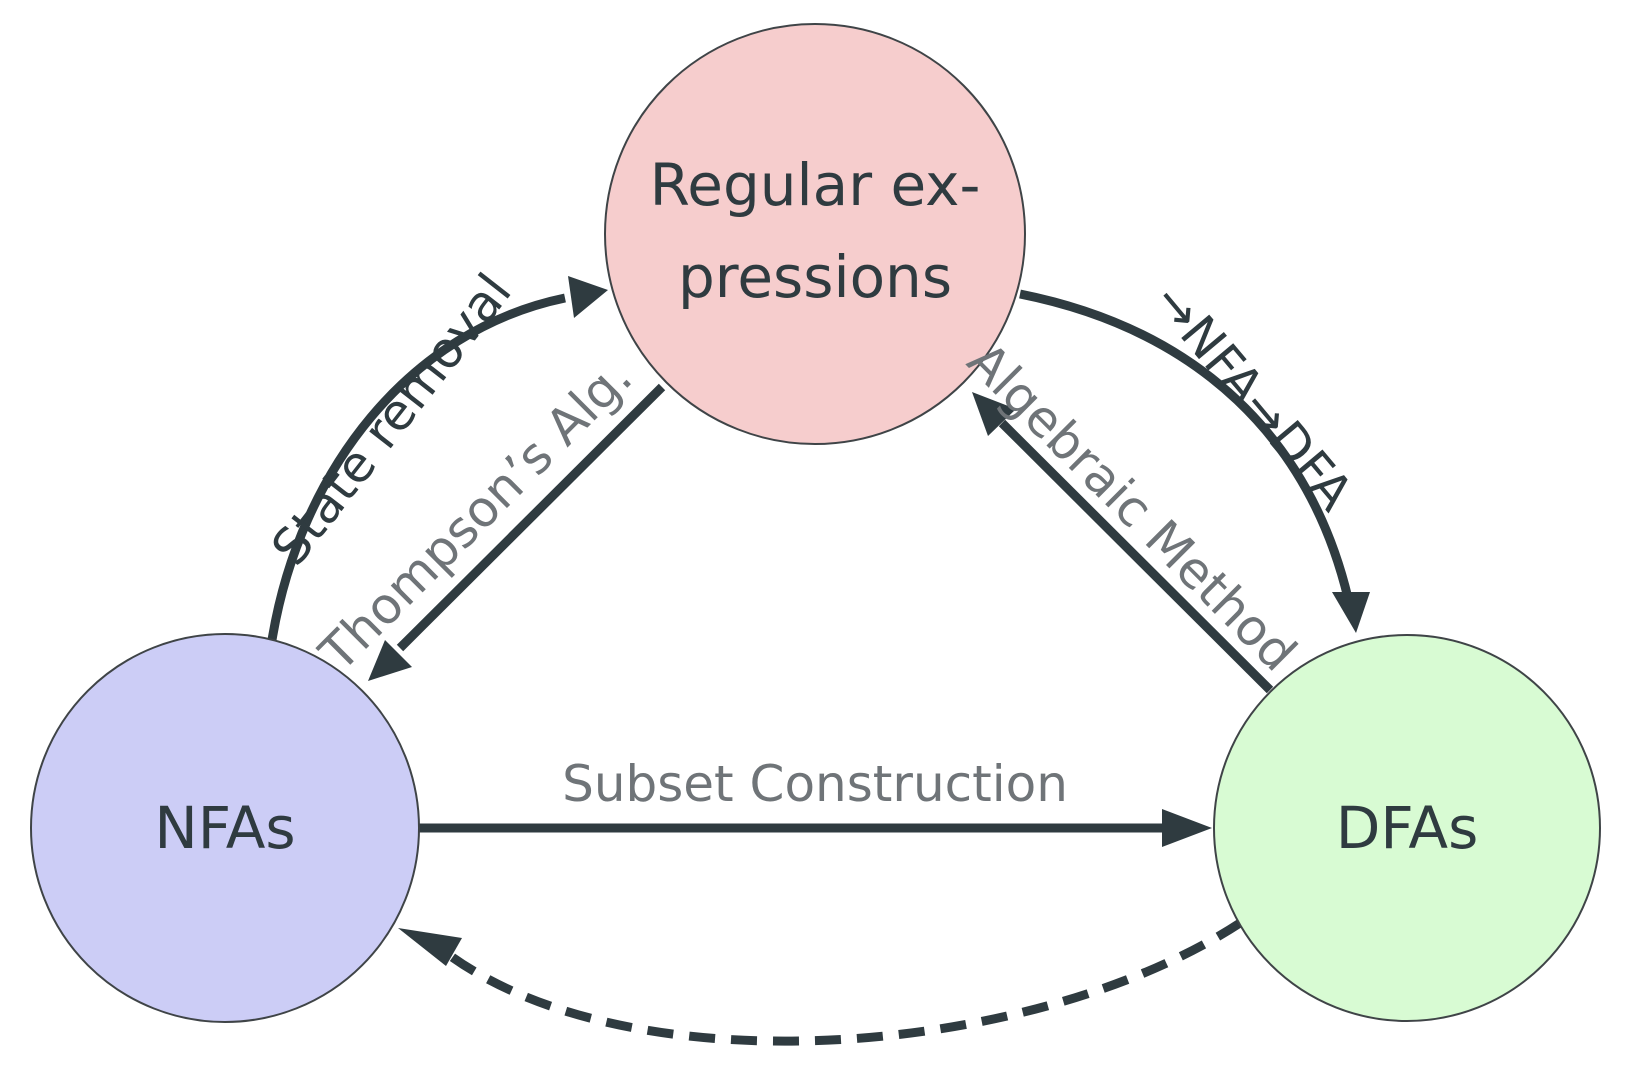 This screenshot has height=1088, width=1626. I want to click on edge-regex-to-dfa, so click(1194, 461).